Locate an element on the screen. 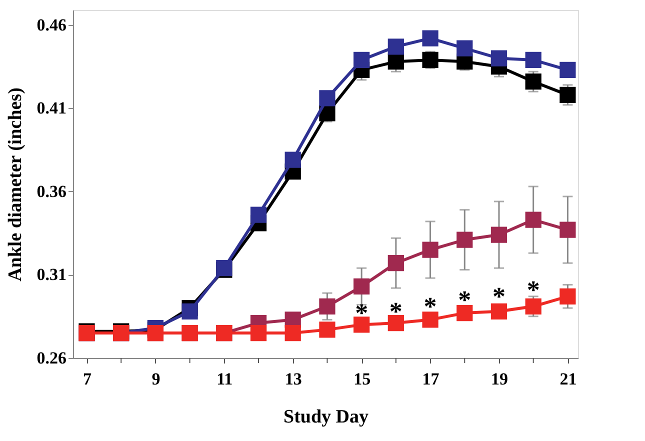  x-tick-label: 21 is located at coordinates (568, 379).